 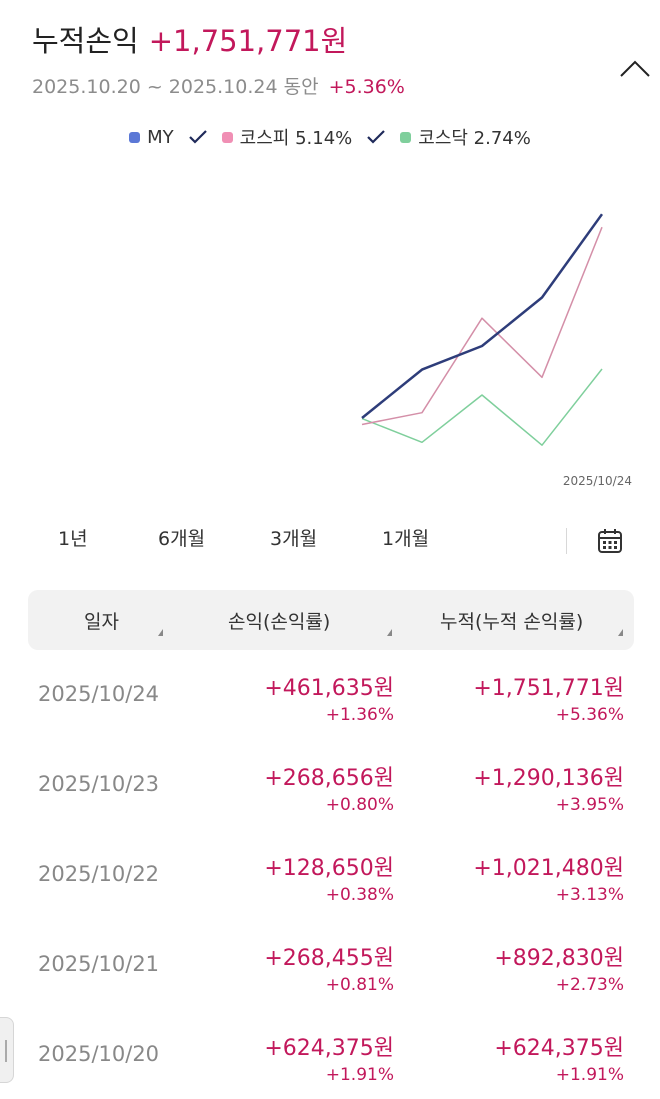 What do you see at coordinates (329, 958) in the screenshot?
I see `row-pl-amount: +268,455원` at bounding box center [329, 958].